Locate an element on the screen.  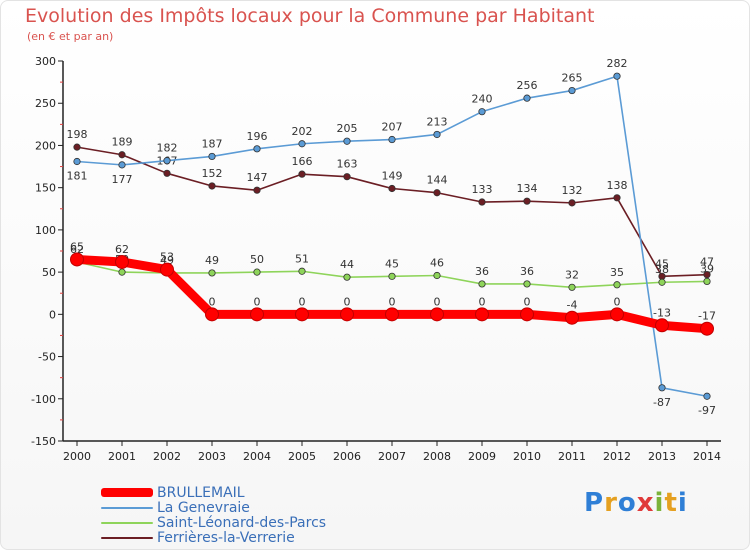
data-label: 182 is located at coordinates (167, 148).